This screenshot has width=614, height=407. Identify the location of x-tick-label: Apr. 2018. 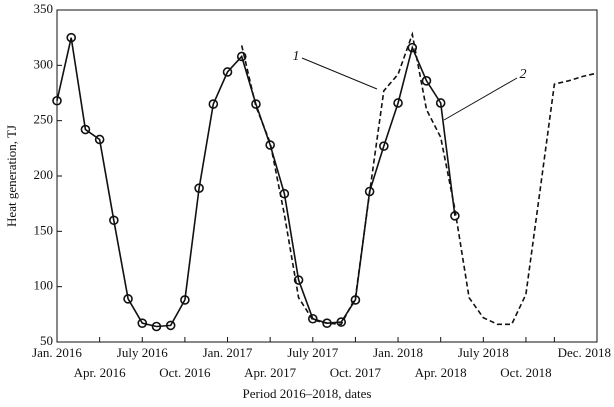
(441, 372).